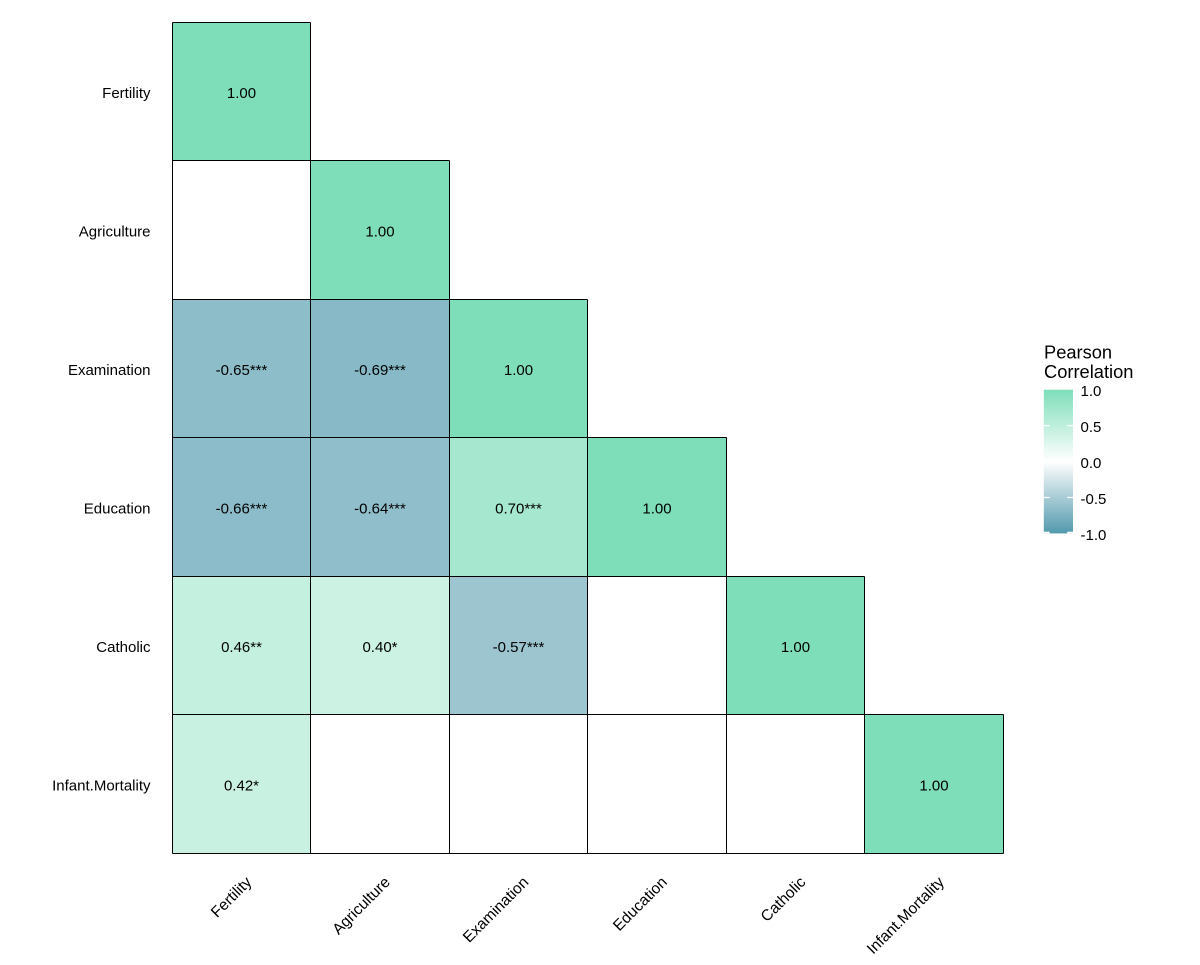 The height and width of the screenshot is (965, 1200). Describe the element at coordinates (101, 786) in the screenshot. I see `svg-text: Infant.Mortality` at that location.